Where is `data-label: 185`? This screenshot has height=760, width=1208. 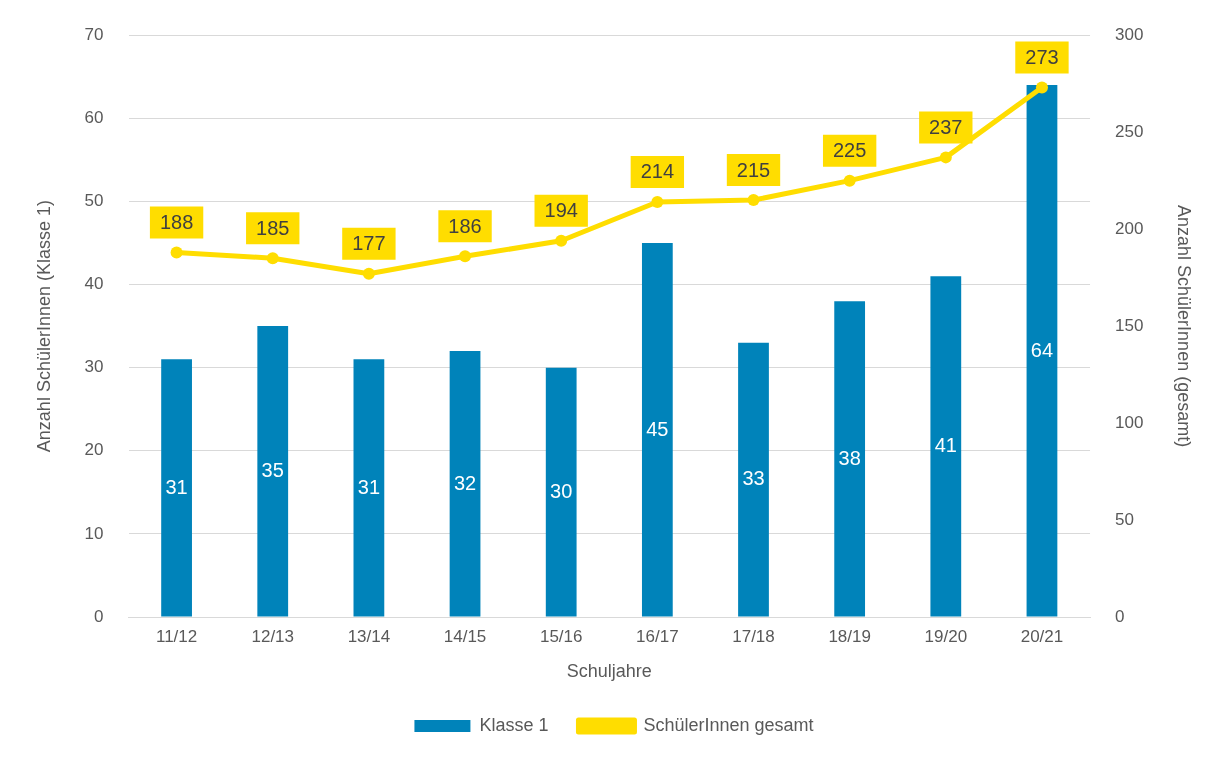 data-label: 185 is located at coordinates (273, 227).